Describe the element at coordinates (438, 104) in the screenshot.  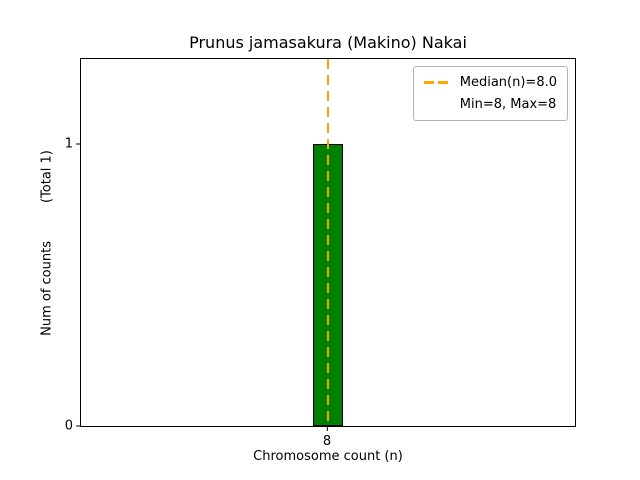
I see `legend-empty-swatch` at that location.